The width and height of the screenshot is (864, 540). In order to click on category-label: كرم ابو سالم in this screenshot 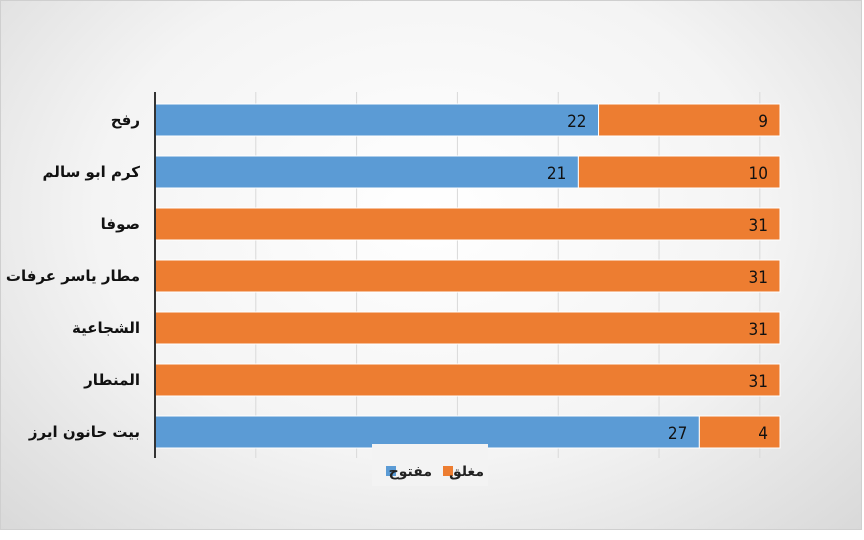, I will do `click(92, 172)`.